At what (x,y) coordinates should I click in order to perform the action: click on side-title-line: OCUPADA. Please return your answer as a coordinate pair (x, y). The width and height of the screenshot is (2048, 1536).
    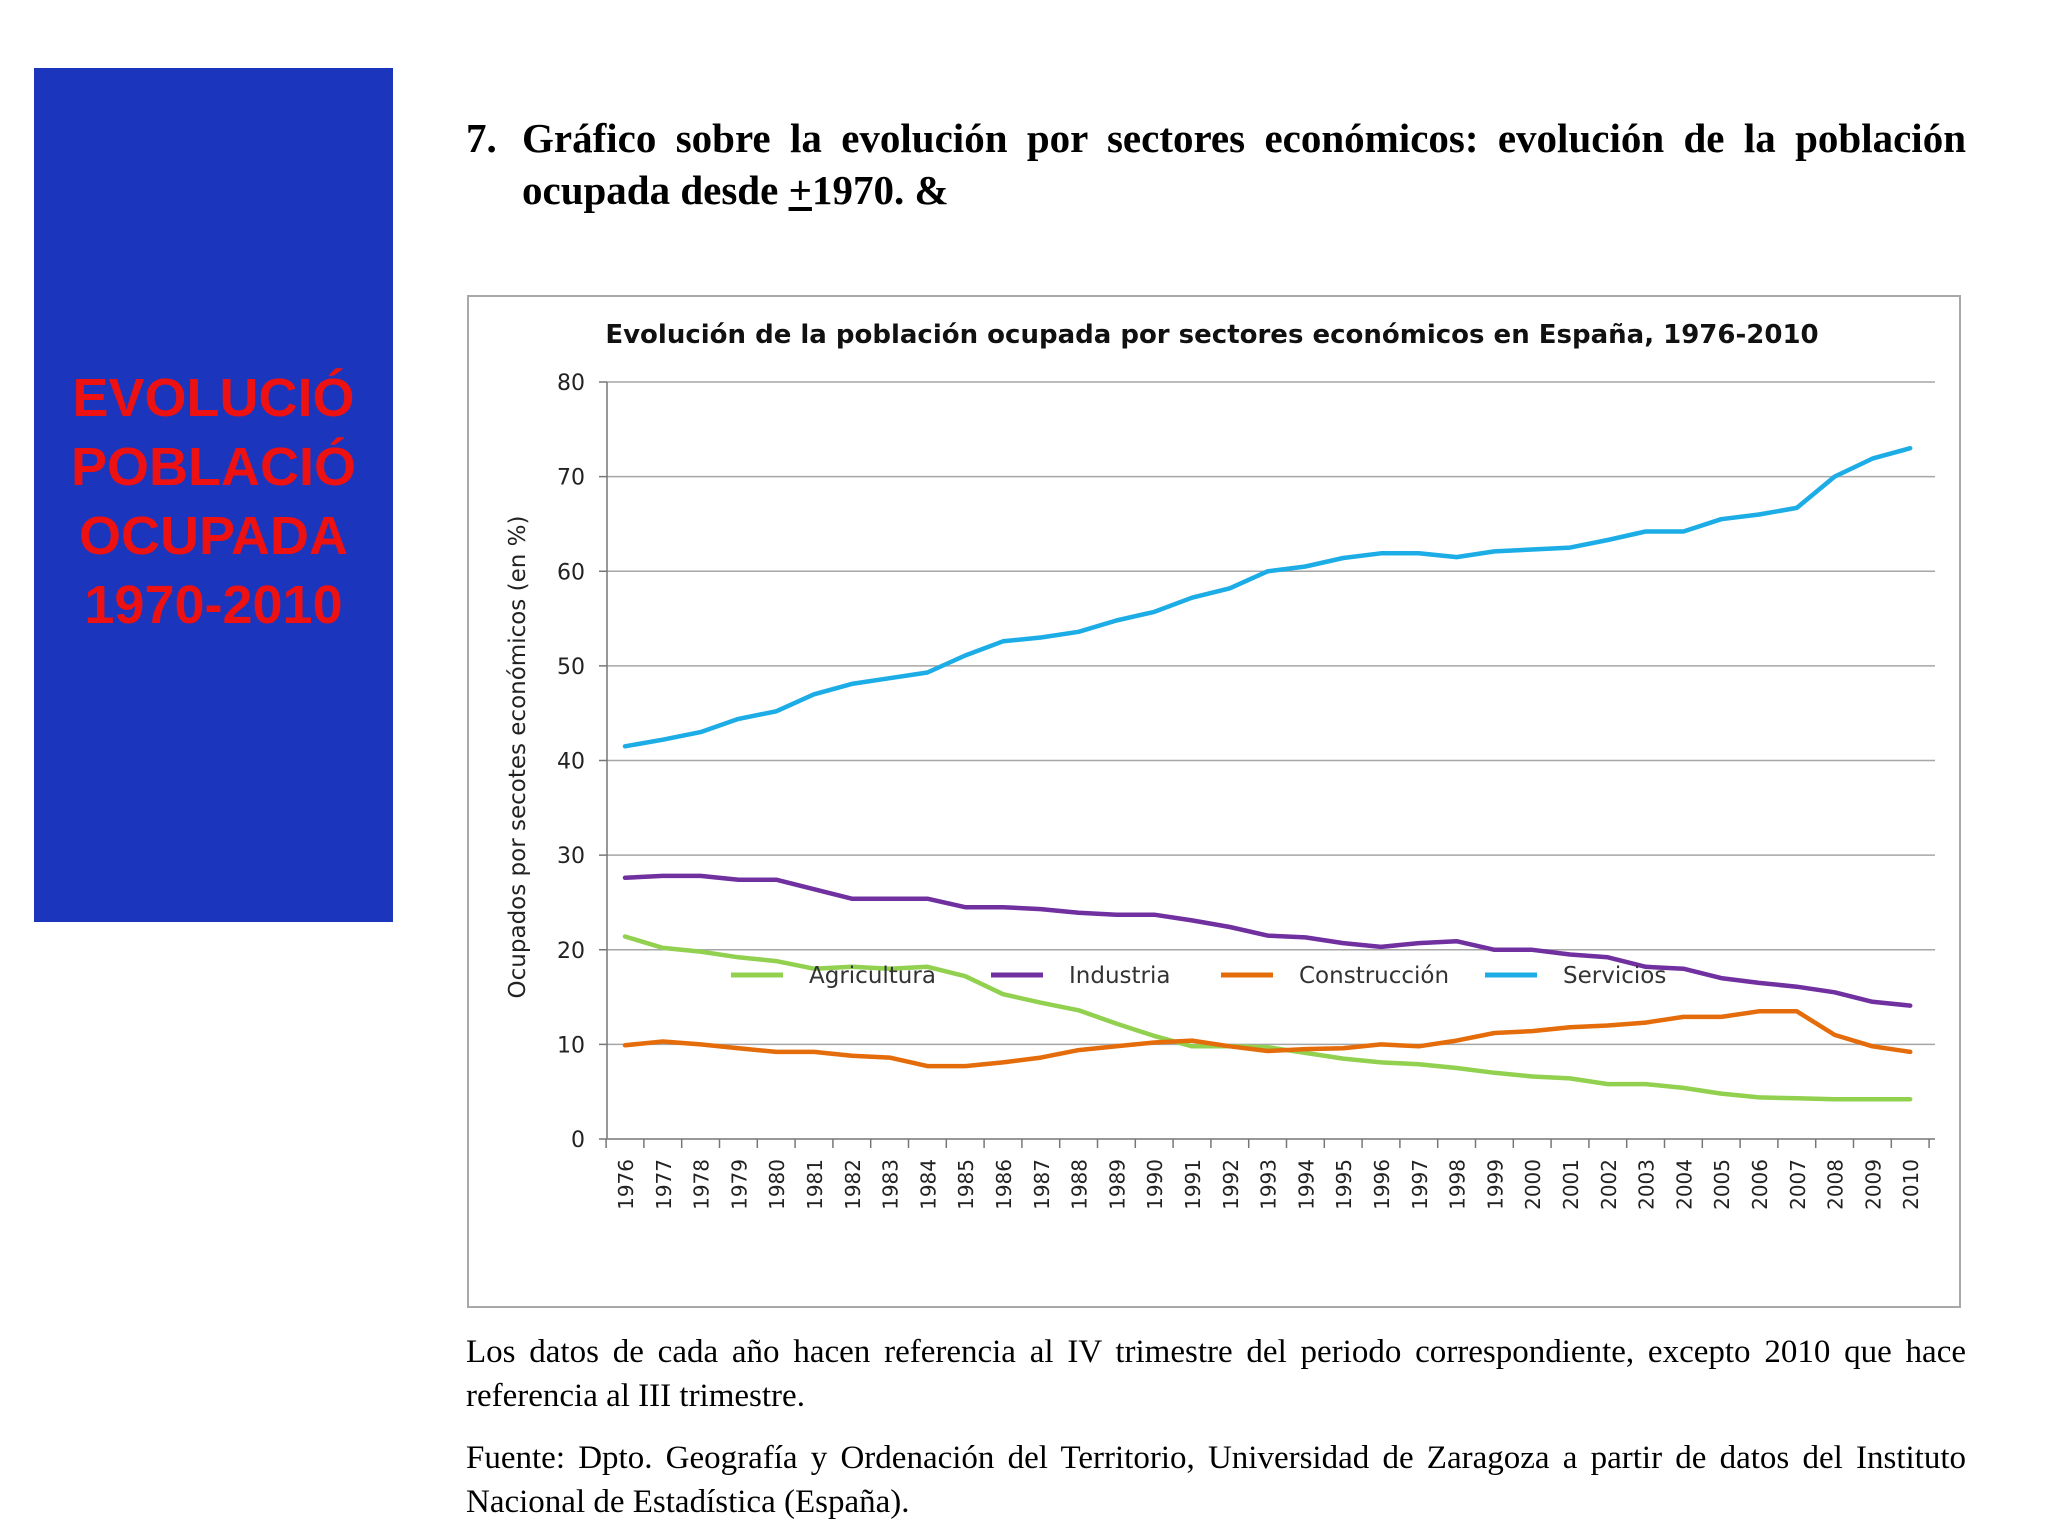
    Looking at the image, I should click on (213, 536).